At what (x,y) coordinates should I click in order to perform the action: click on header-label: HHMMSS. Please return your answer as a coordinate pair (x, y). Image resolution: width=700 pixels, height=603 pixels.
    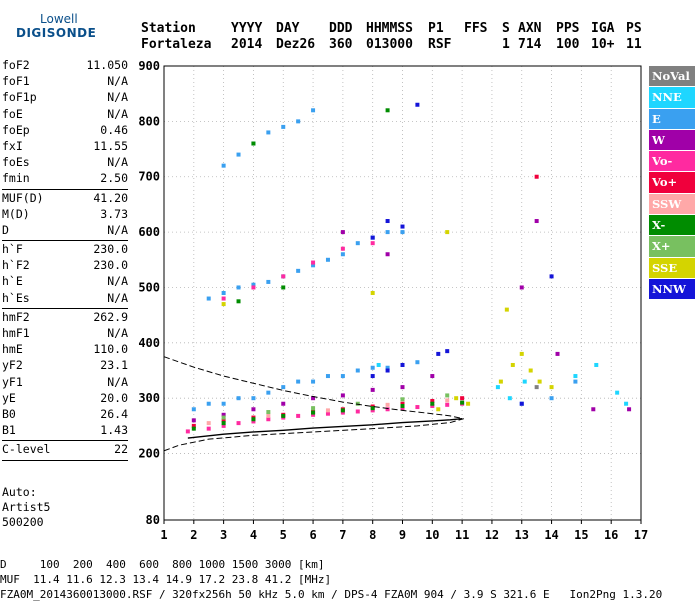
    Looking at the image, I should click on (389, 28).